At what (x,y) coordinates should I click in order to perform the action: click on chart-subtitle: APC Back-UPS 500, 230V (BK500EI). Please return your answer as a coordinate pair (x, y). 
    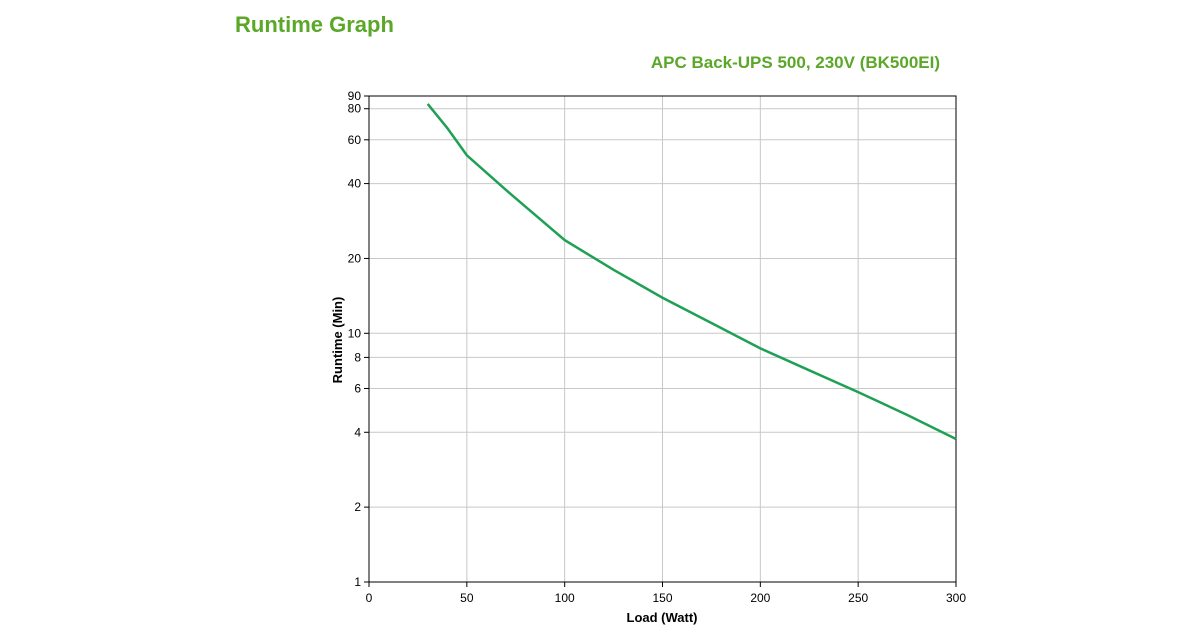
    Looking at the image, I should click on (795, 62).